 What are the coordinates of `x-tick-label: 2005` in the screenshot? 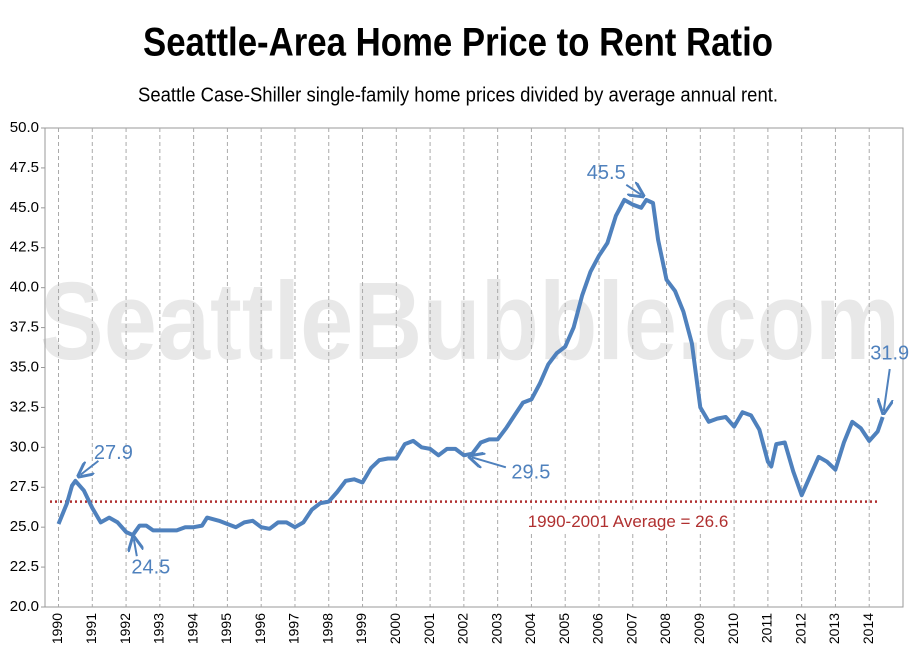 It's located at (564, 628).